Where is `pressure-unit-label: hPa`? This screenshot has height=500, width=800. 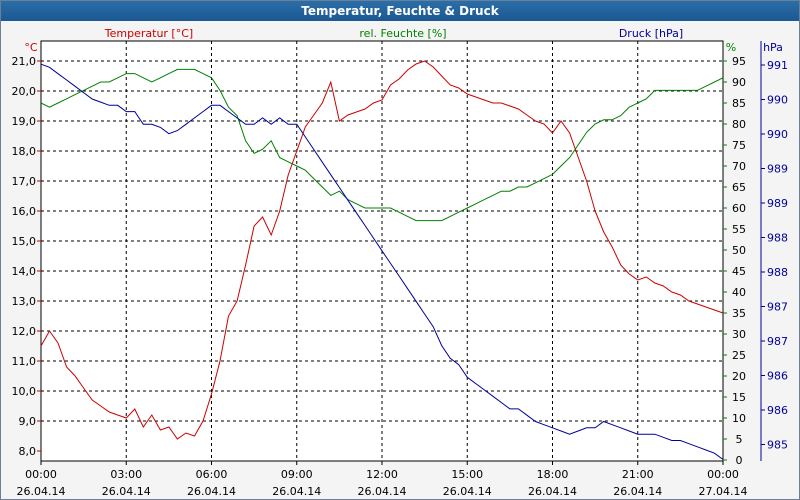 pressure-unit-label: hPa is located at coordinates (773, 47).